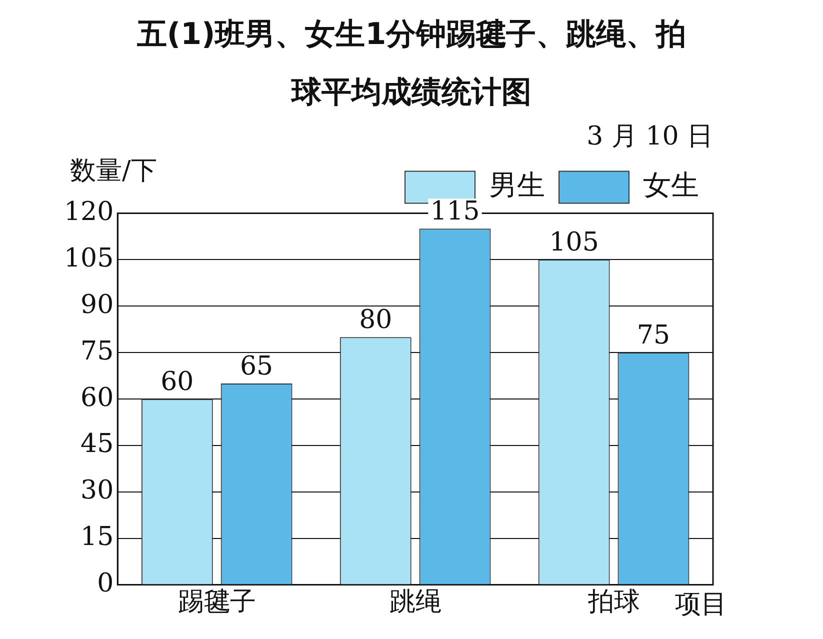 The width and height of the screenshot is (823, 639). What do you see at coordinates (517, 185) in the screenshot?
I see `legend-label: 男生` at bounding box center [517, 185].